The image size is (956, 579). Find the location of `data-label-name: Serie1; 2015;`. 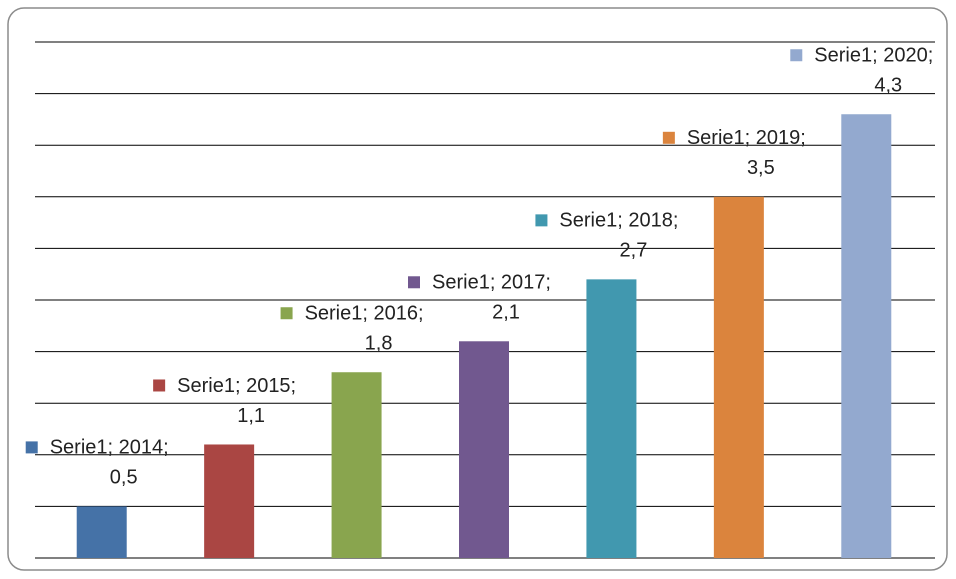

data-label-name: Serie1; 2015; is located at coordinates (236, 386).